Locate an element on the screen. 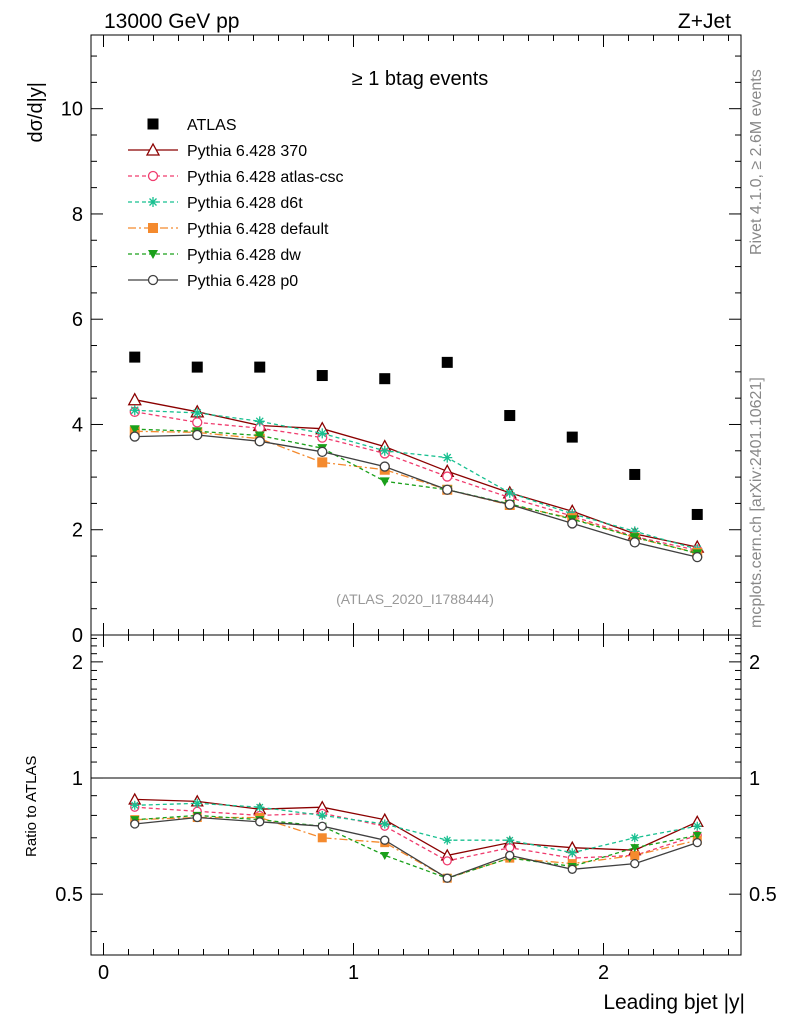  main-y-tick-label: 6 is located at coordinates (77, 320).